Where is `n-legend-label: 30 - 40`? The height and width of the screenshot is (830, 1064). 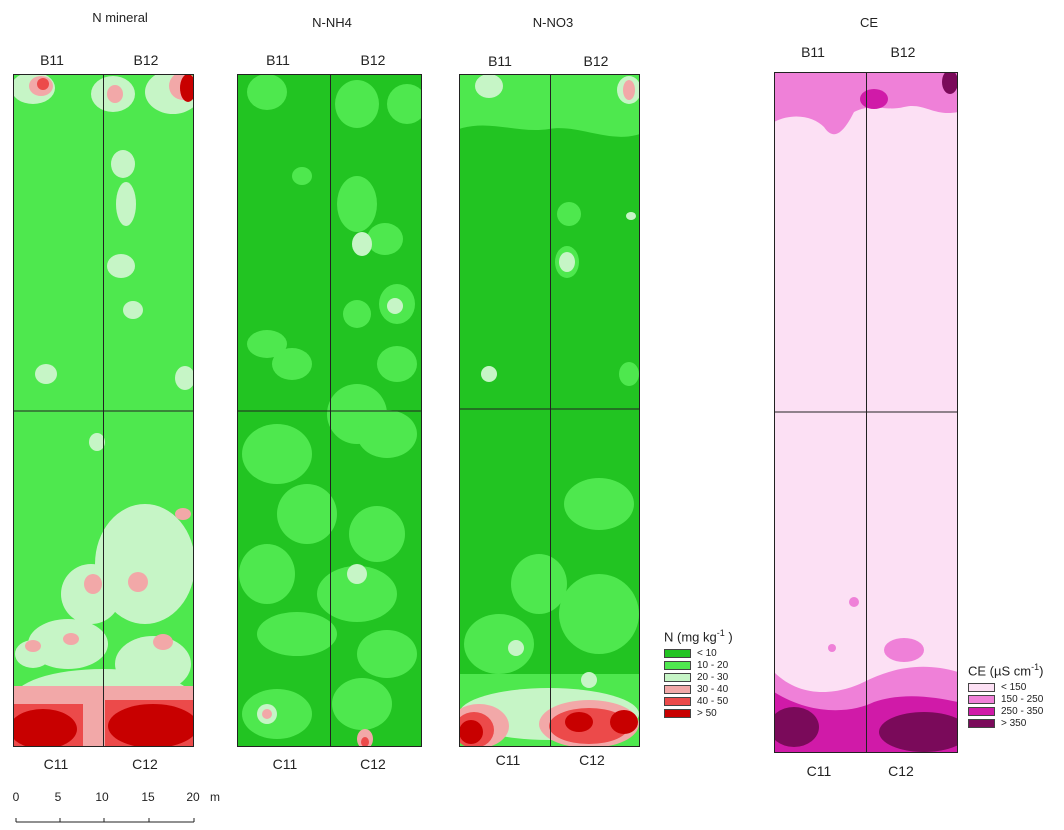 n-legend-label: 30 - 40 is located at coordinates (713, 690).